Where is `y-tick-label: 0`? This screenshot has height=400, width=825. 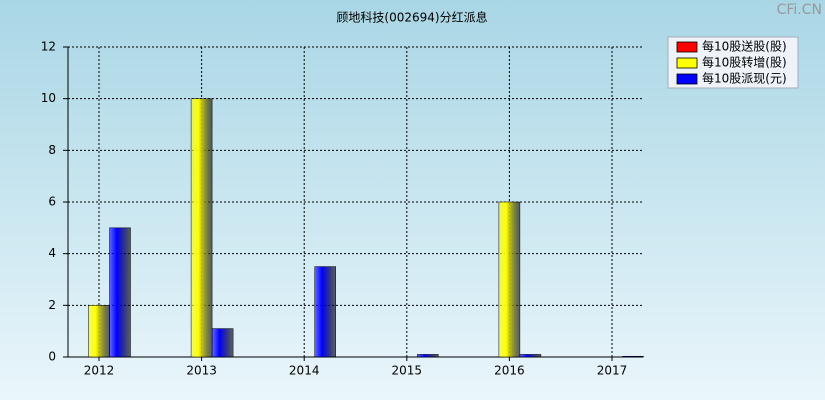 y-tick-label: 0 is located at coordinates (52, 357).